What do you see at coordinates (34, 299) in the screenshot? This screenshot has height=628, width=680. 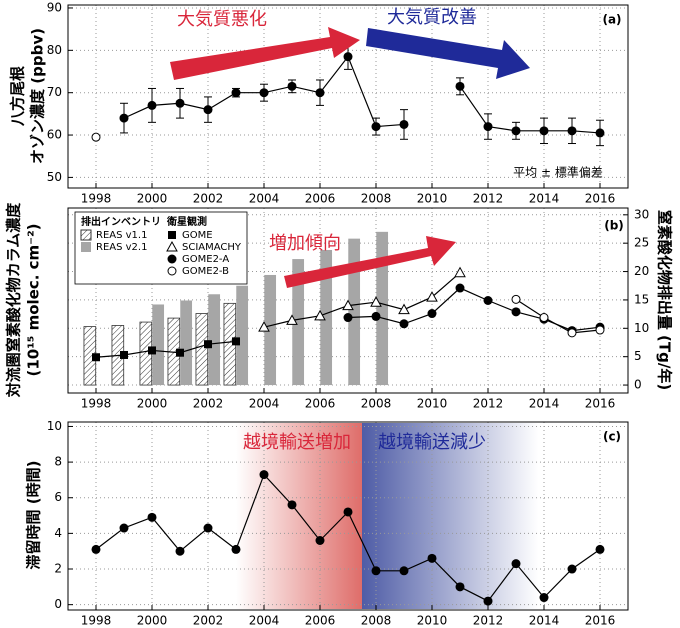 I see `y-axis-label: (10¹⁵ molec. cm⁻²)` at bounding box center [34, 299].